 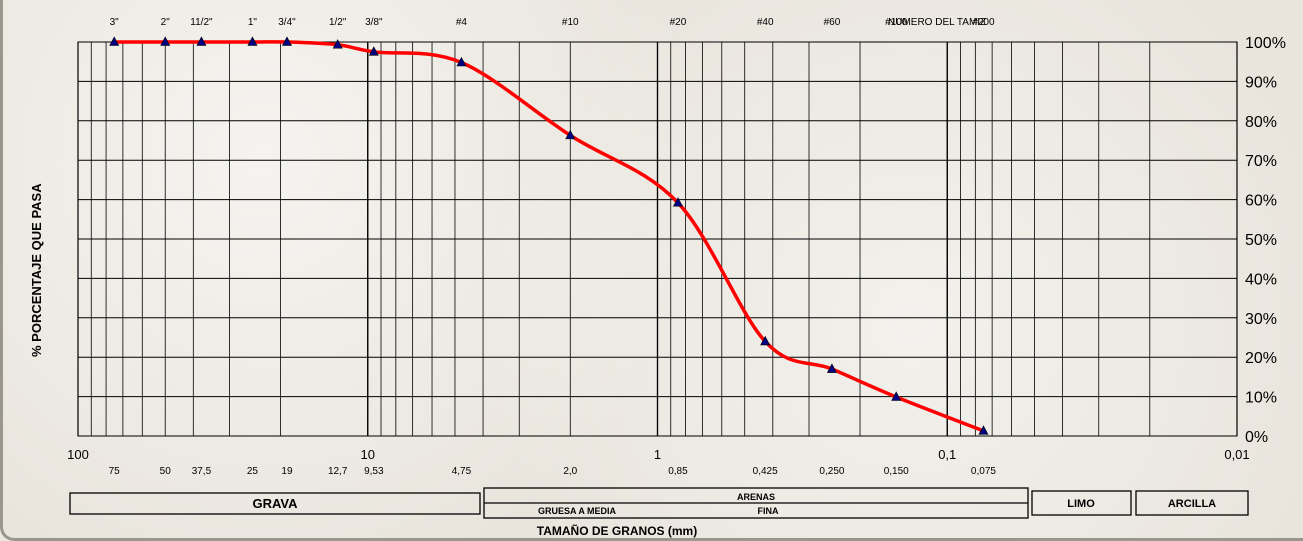 I want to click on x-main-tick-label: 10, so click(x=368, y=454).